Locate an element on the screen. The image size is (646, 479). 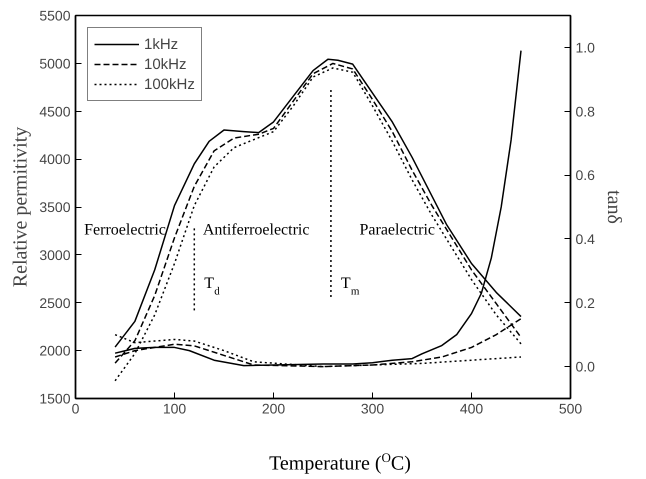
legend-label: 100kHz is located at coordinates (169, 84).